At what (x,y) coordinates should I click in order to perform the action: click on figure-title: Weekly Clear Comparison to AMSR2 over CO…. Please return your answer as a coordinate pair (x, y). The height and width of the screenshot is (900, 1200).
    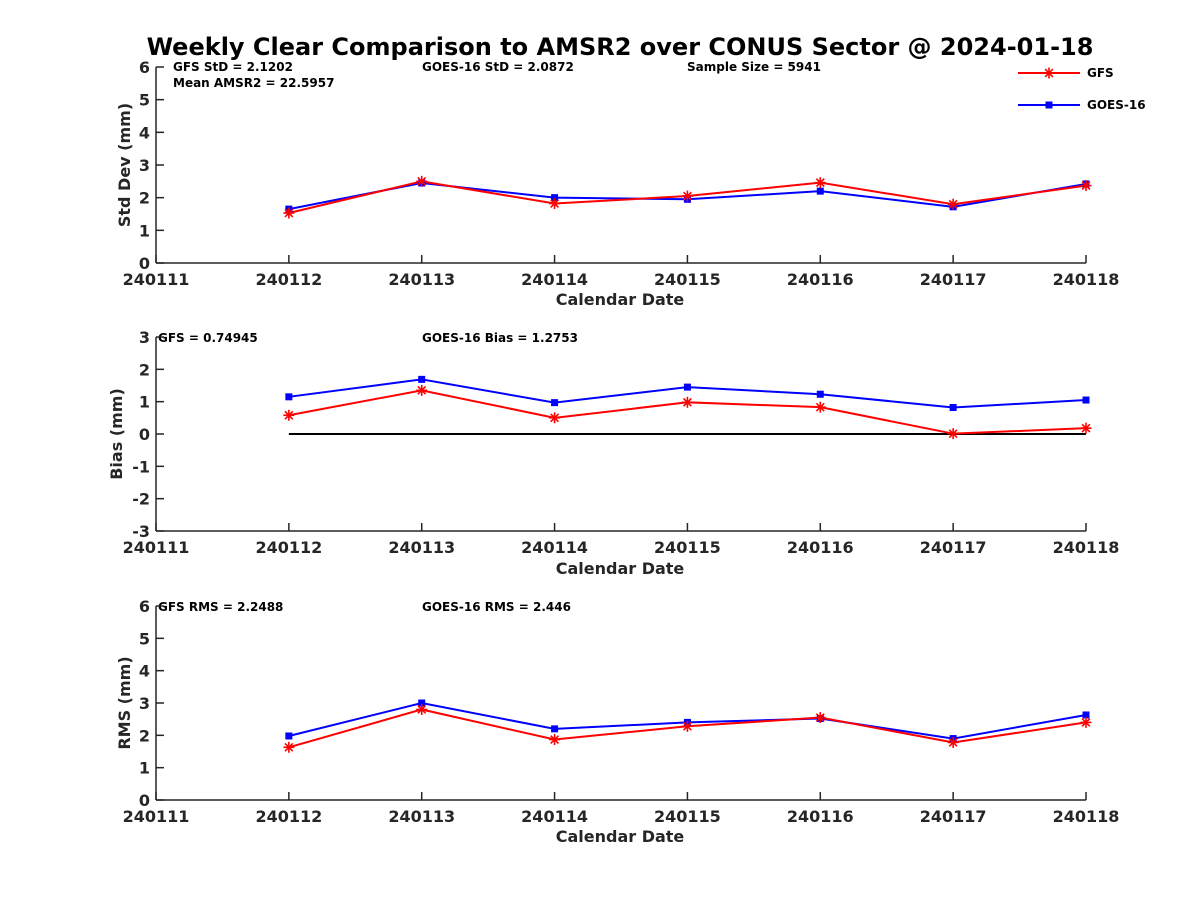
    Looking at the image, I should click on (620, 47).